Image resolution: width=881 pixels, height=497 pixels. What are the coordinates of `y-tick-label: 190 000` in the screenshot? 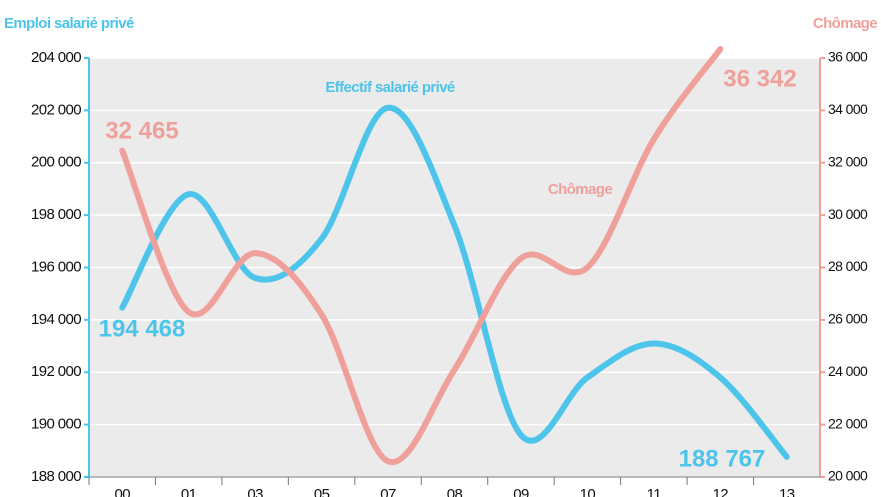 It's located at (56, 424).